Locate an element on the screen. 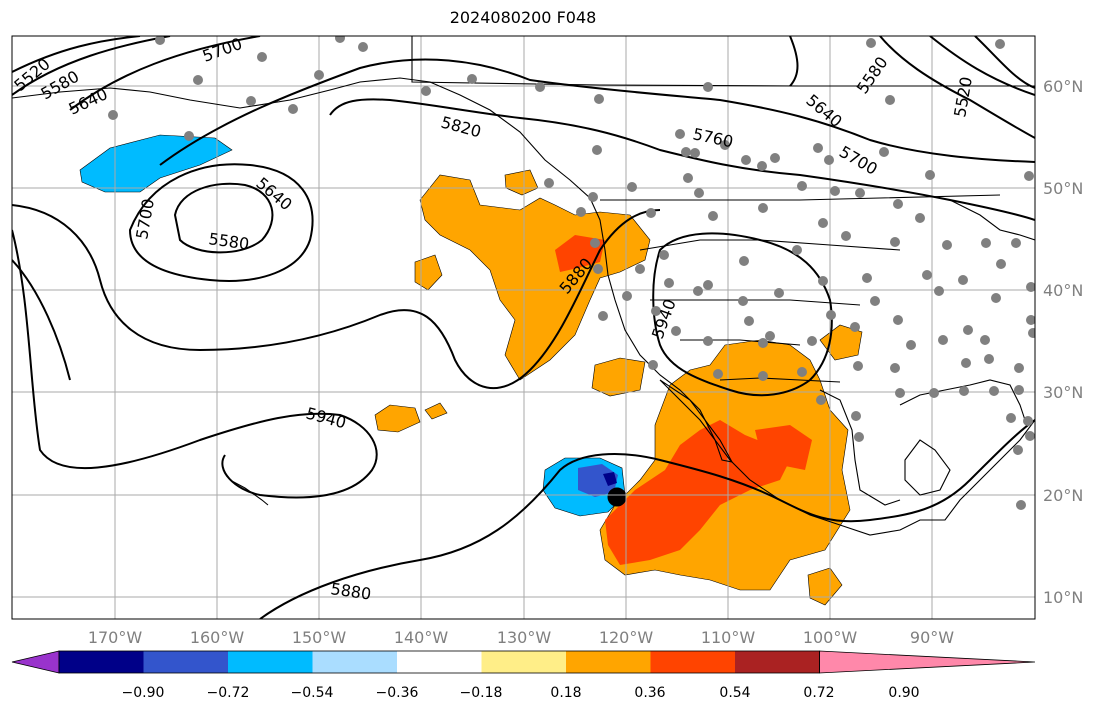  colorbar-tick-label: −0.54 is located at coordinates (312, 693).